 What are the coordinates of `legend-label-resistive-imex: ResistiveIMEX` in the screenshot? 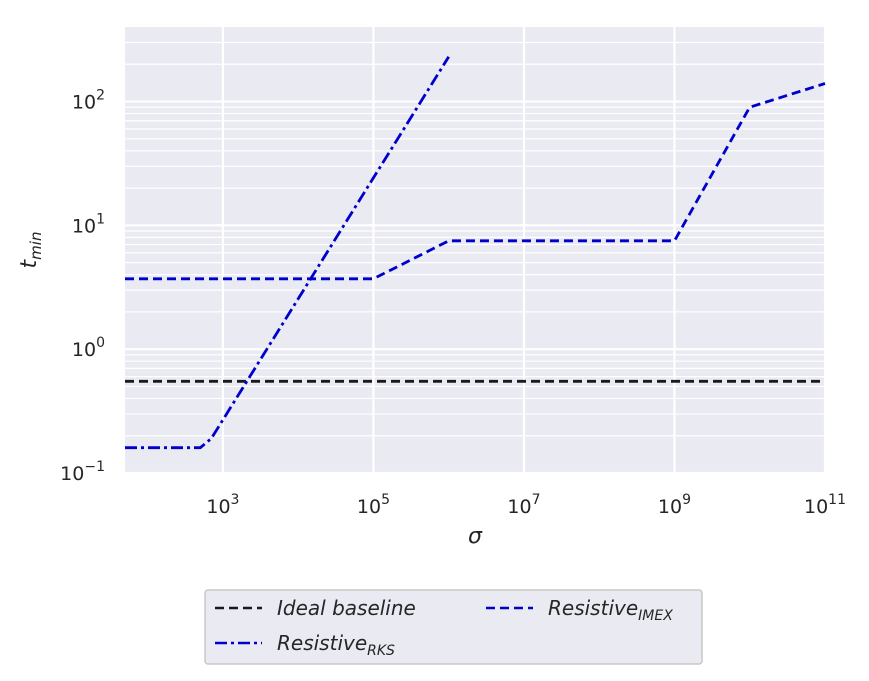 It's located at (610, 610).